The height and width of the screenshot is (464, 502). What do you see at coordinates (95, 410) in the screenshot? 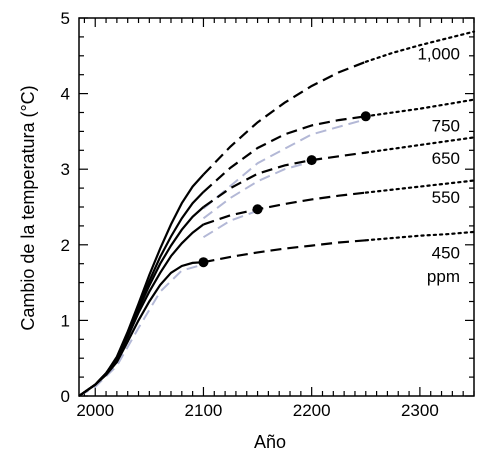
I see `x-tick-label: 2000` at bounding box center [95, 410].